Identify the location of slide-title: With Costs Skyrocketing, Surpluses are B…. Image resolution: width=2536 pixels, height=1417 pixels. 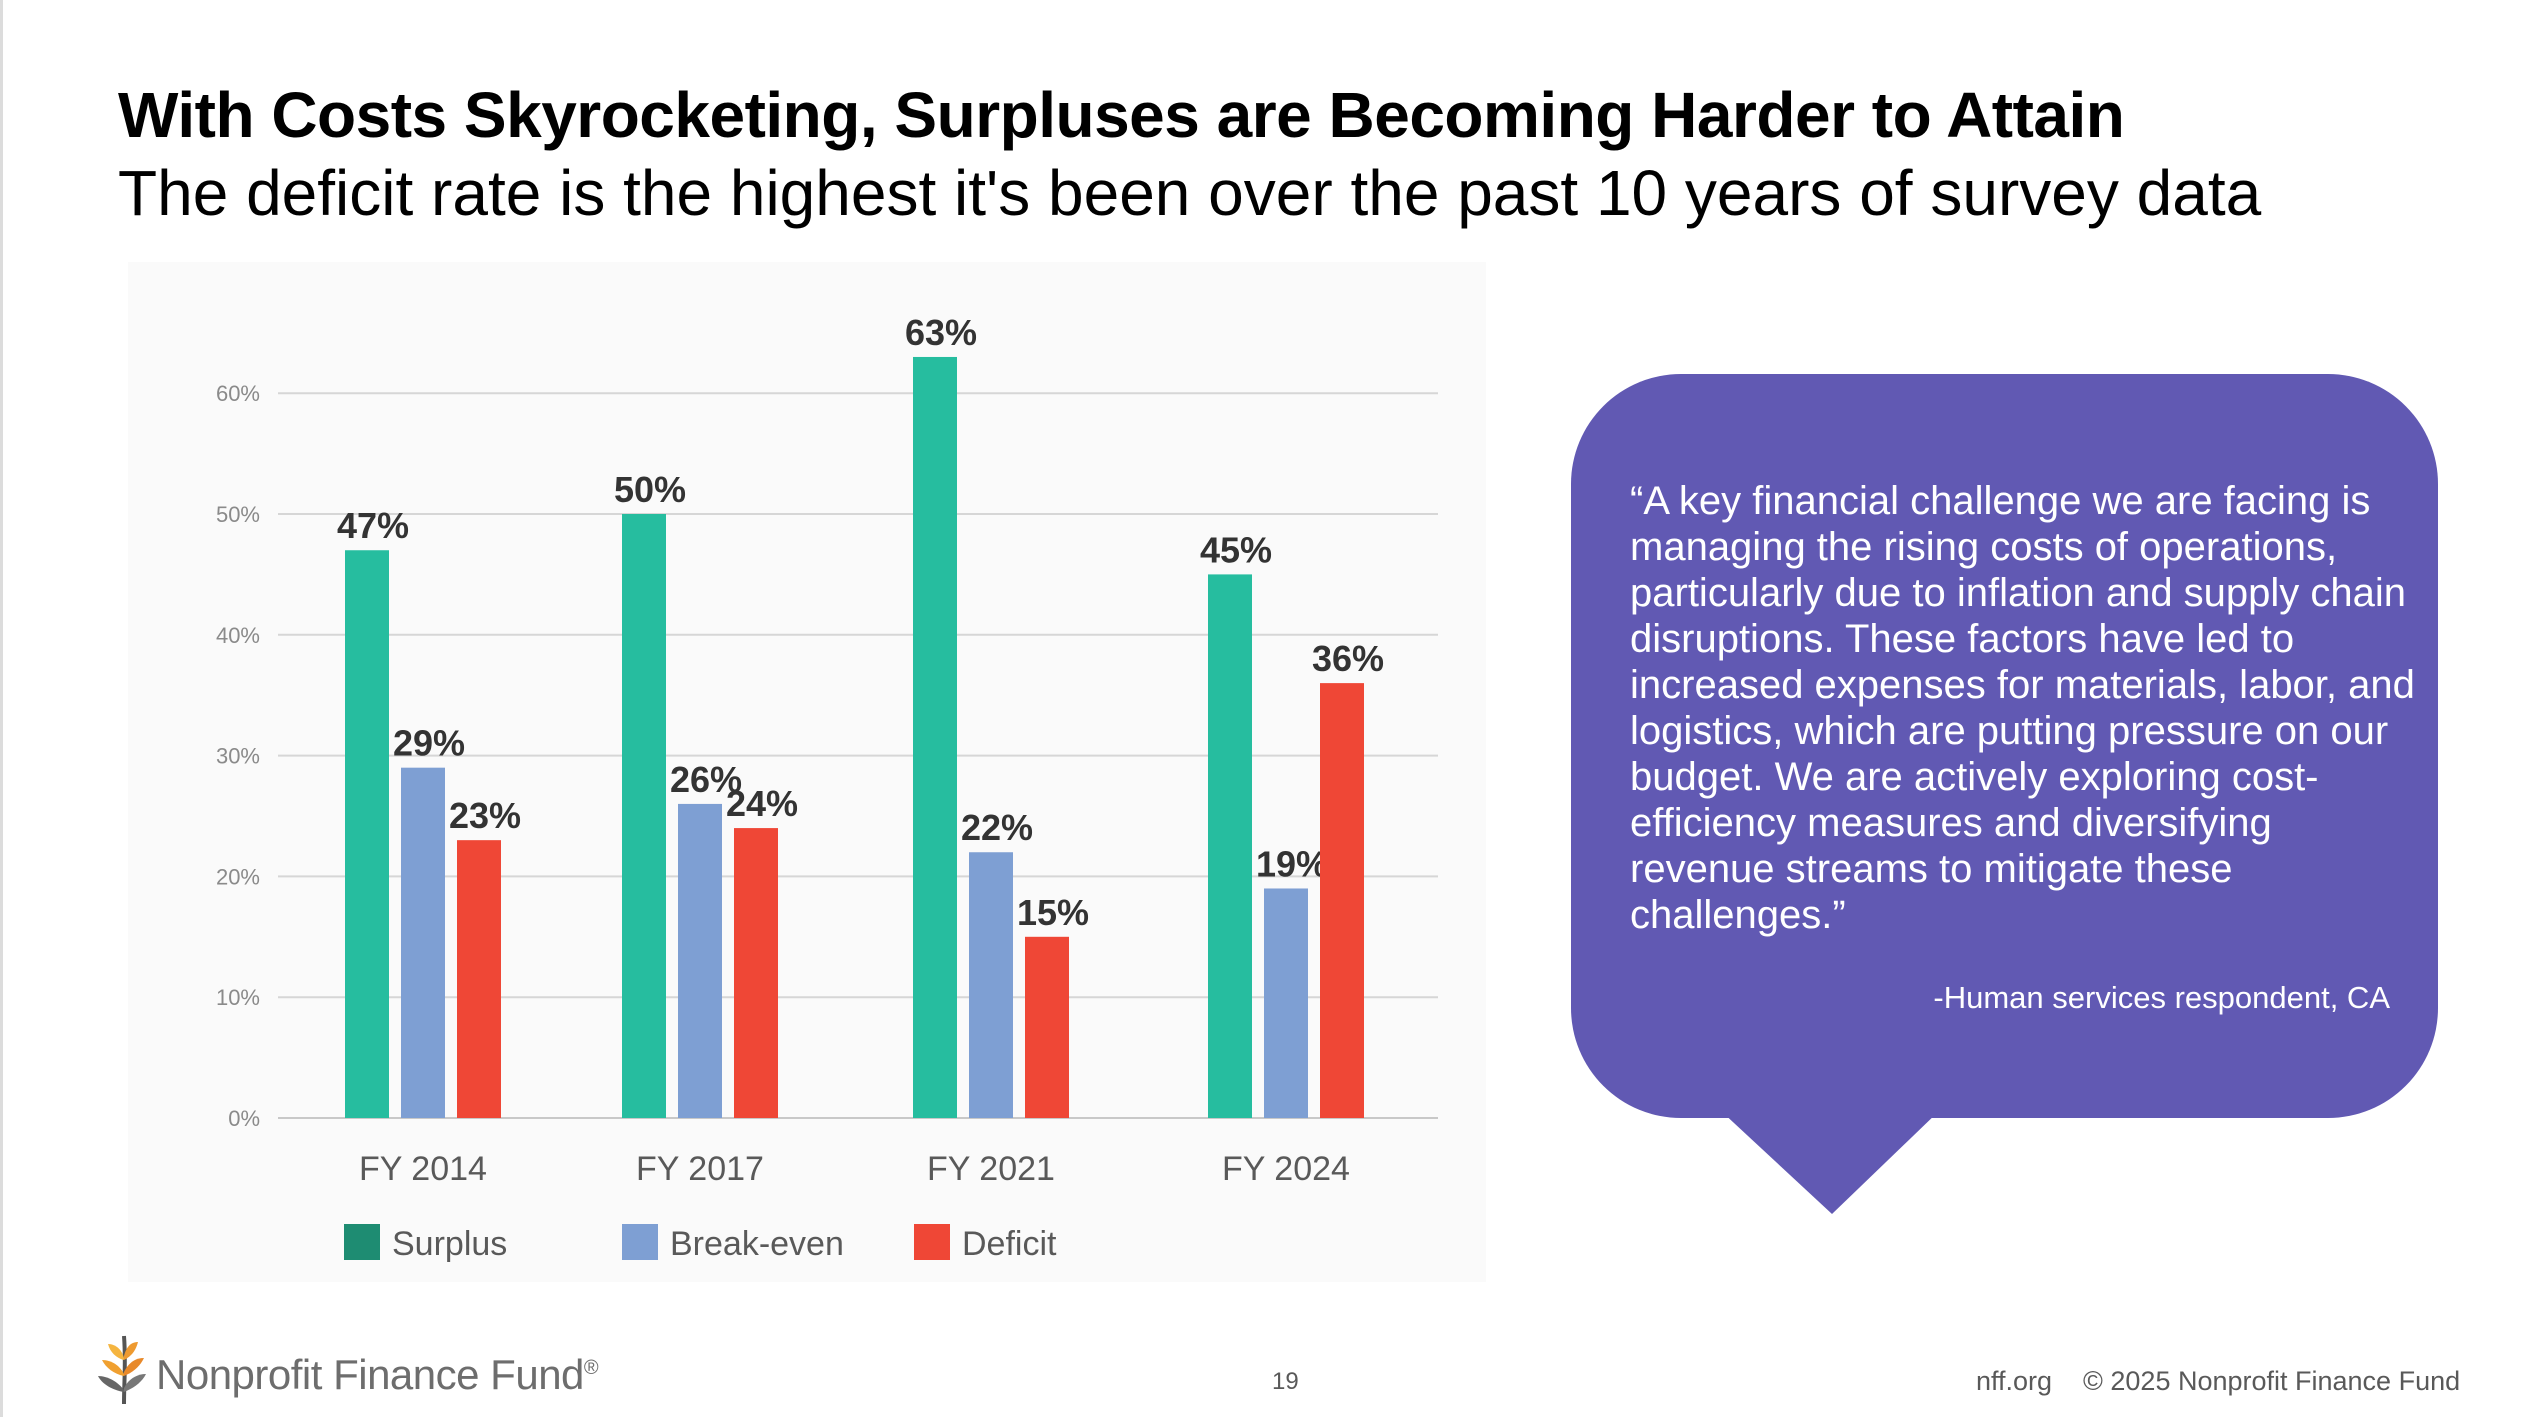
(1121, 115).